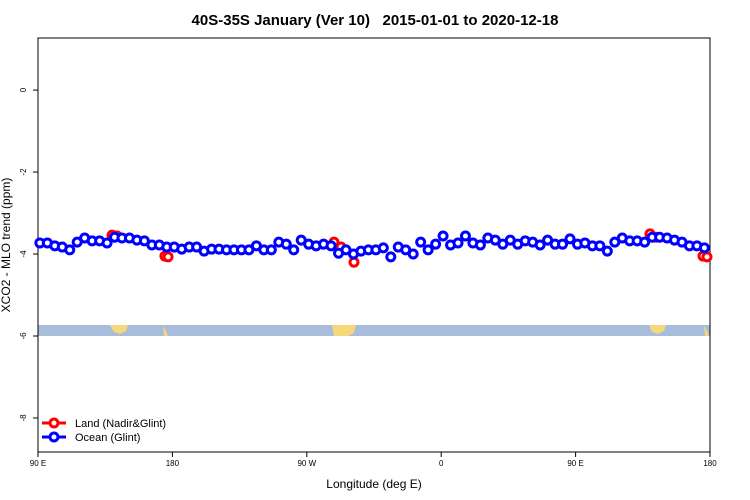 This screenshot has width=750, height=500. Describe the element at coordinates (23, 336) in the screenshot. I see `y-tick-label: -6` at that location.